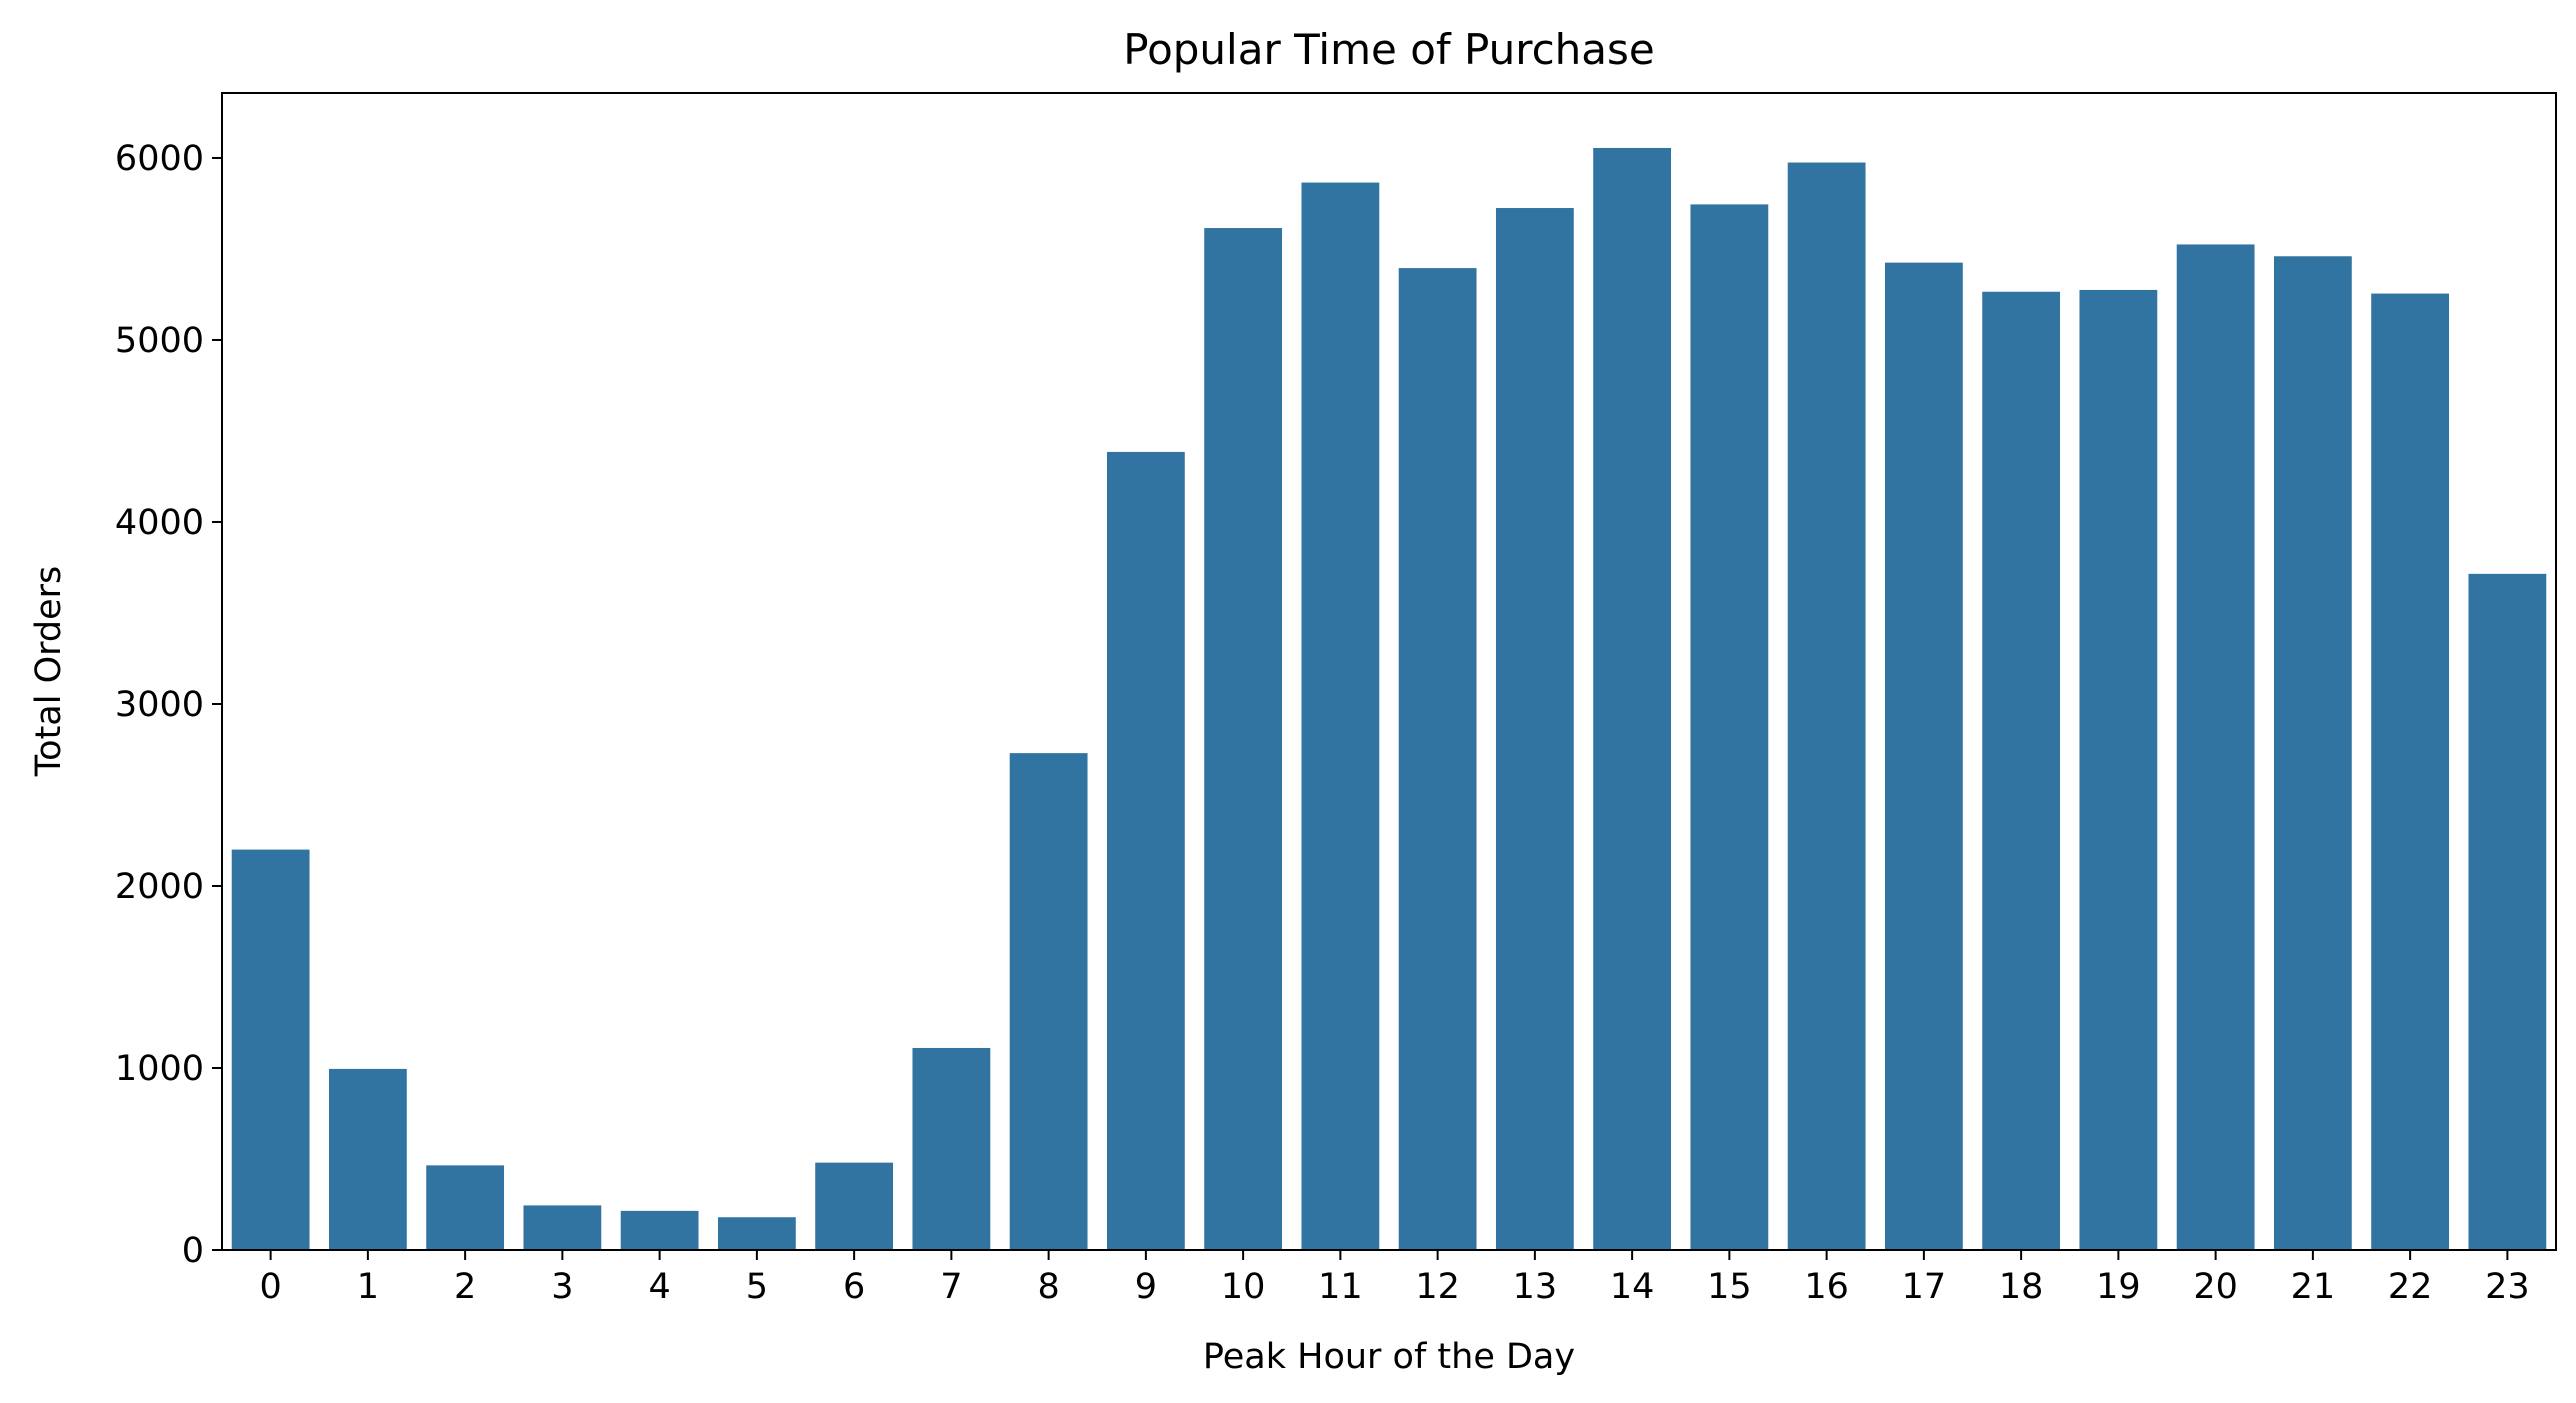 The image size is (2576, 1403). I want to click on y-axis-label: Total Orders, so click(49, 672).